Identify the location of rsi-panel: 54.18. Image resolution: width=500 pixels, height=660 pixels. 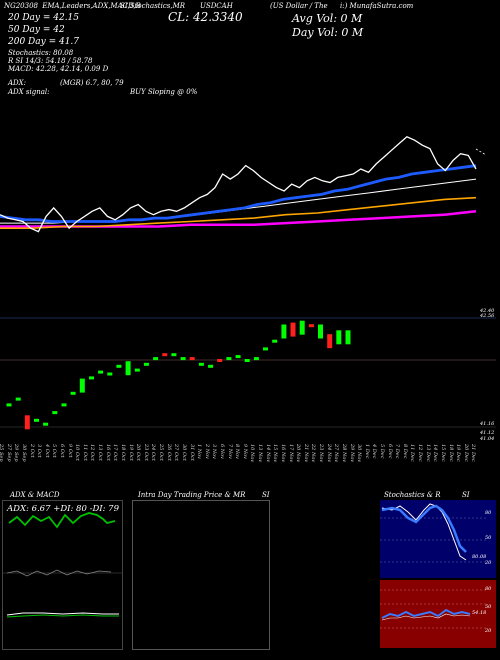
(438, 614).